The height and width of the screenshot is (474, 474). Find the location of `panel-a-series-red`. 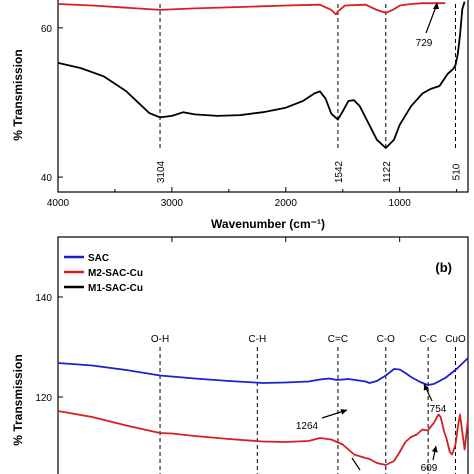

panel-a-series-red is located at coordinates (251, 9).